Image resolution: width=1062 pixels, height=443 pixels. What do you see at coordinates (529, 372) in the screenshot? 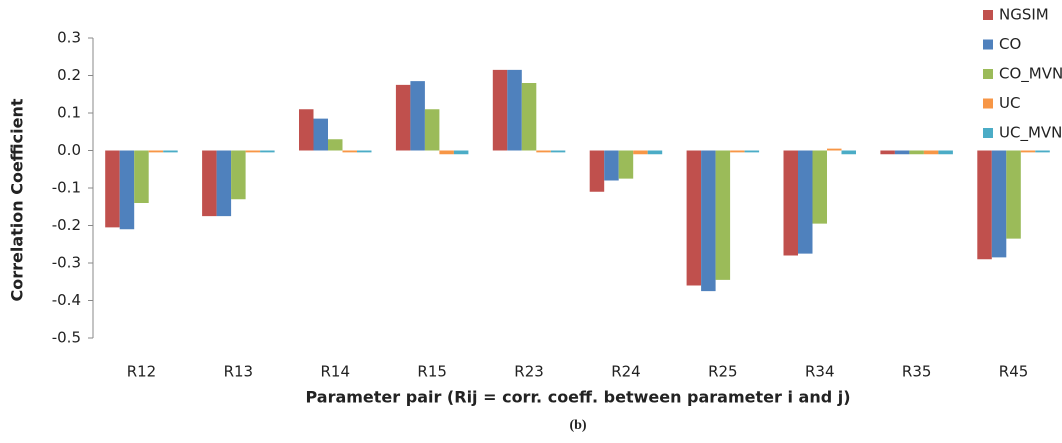
I see `x-tick-label: R23` at bounding box center [529, 372].